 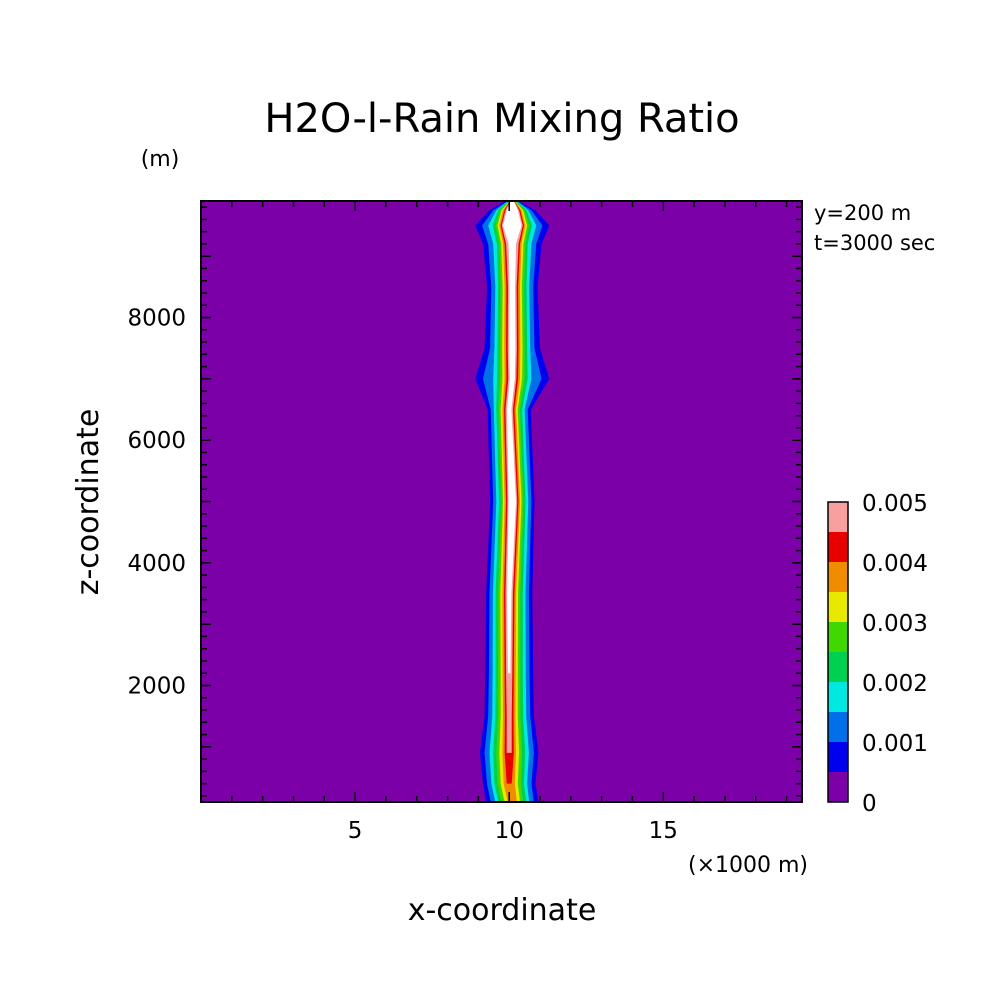 I want to click on colorbar-tick-label: 0.001, so click(x=895, y=744).